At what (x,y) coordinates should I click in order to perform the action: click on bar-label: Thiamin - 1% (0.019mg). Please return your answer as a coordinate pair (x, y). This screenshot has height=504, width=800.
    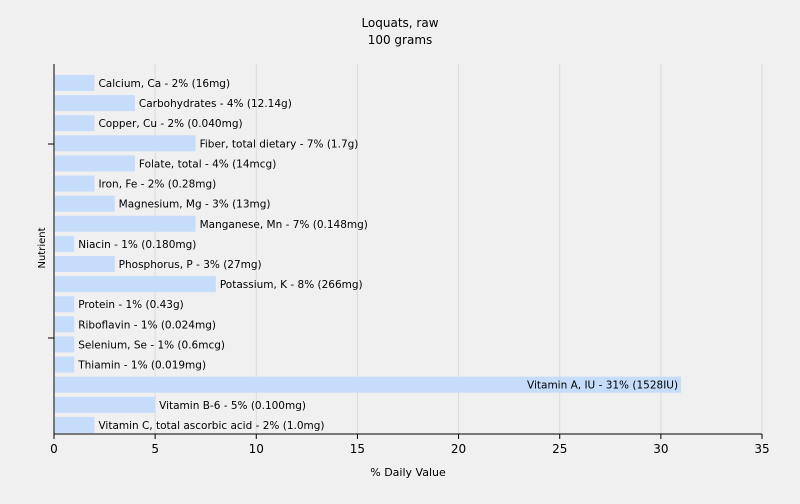
    Looking at the image, I should click on (141, 366).